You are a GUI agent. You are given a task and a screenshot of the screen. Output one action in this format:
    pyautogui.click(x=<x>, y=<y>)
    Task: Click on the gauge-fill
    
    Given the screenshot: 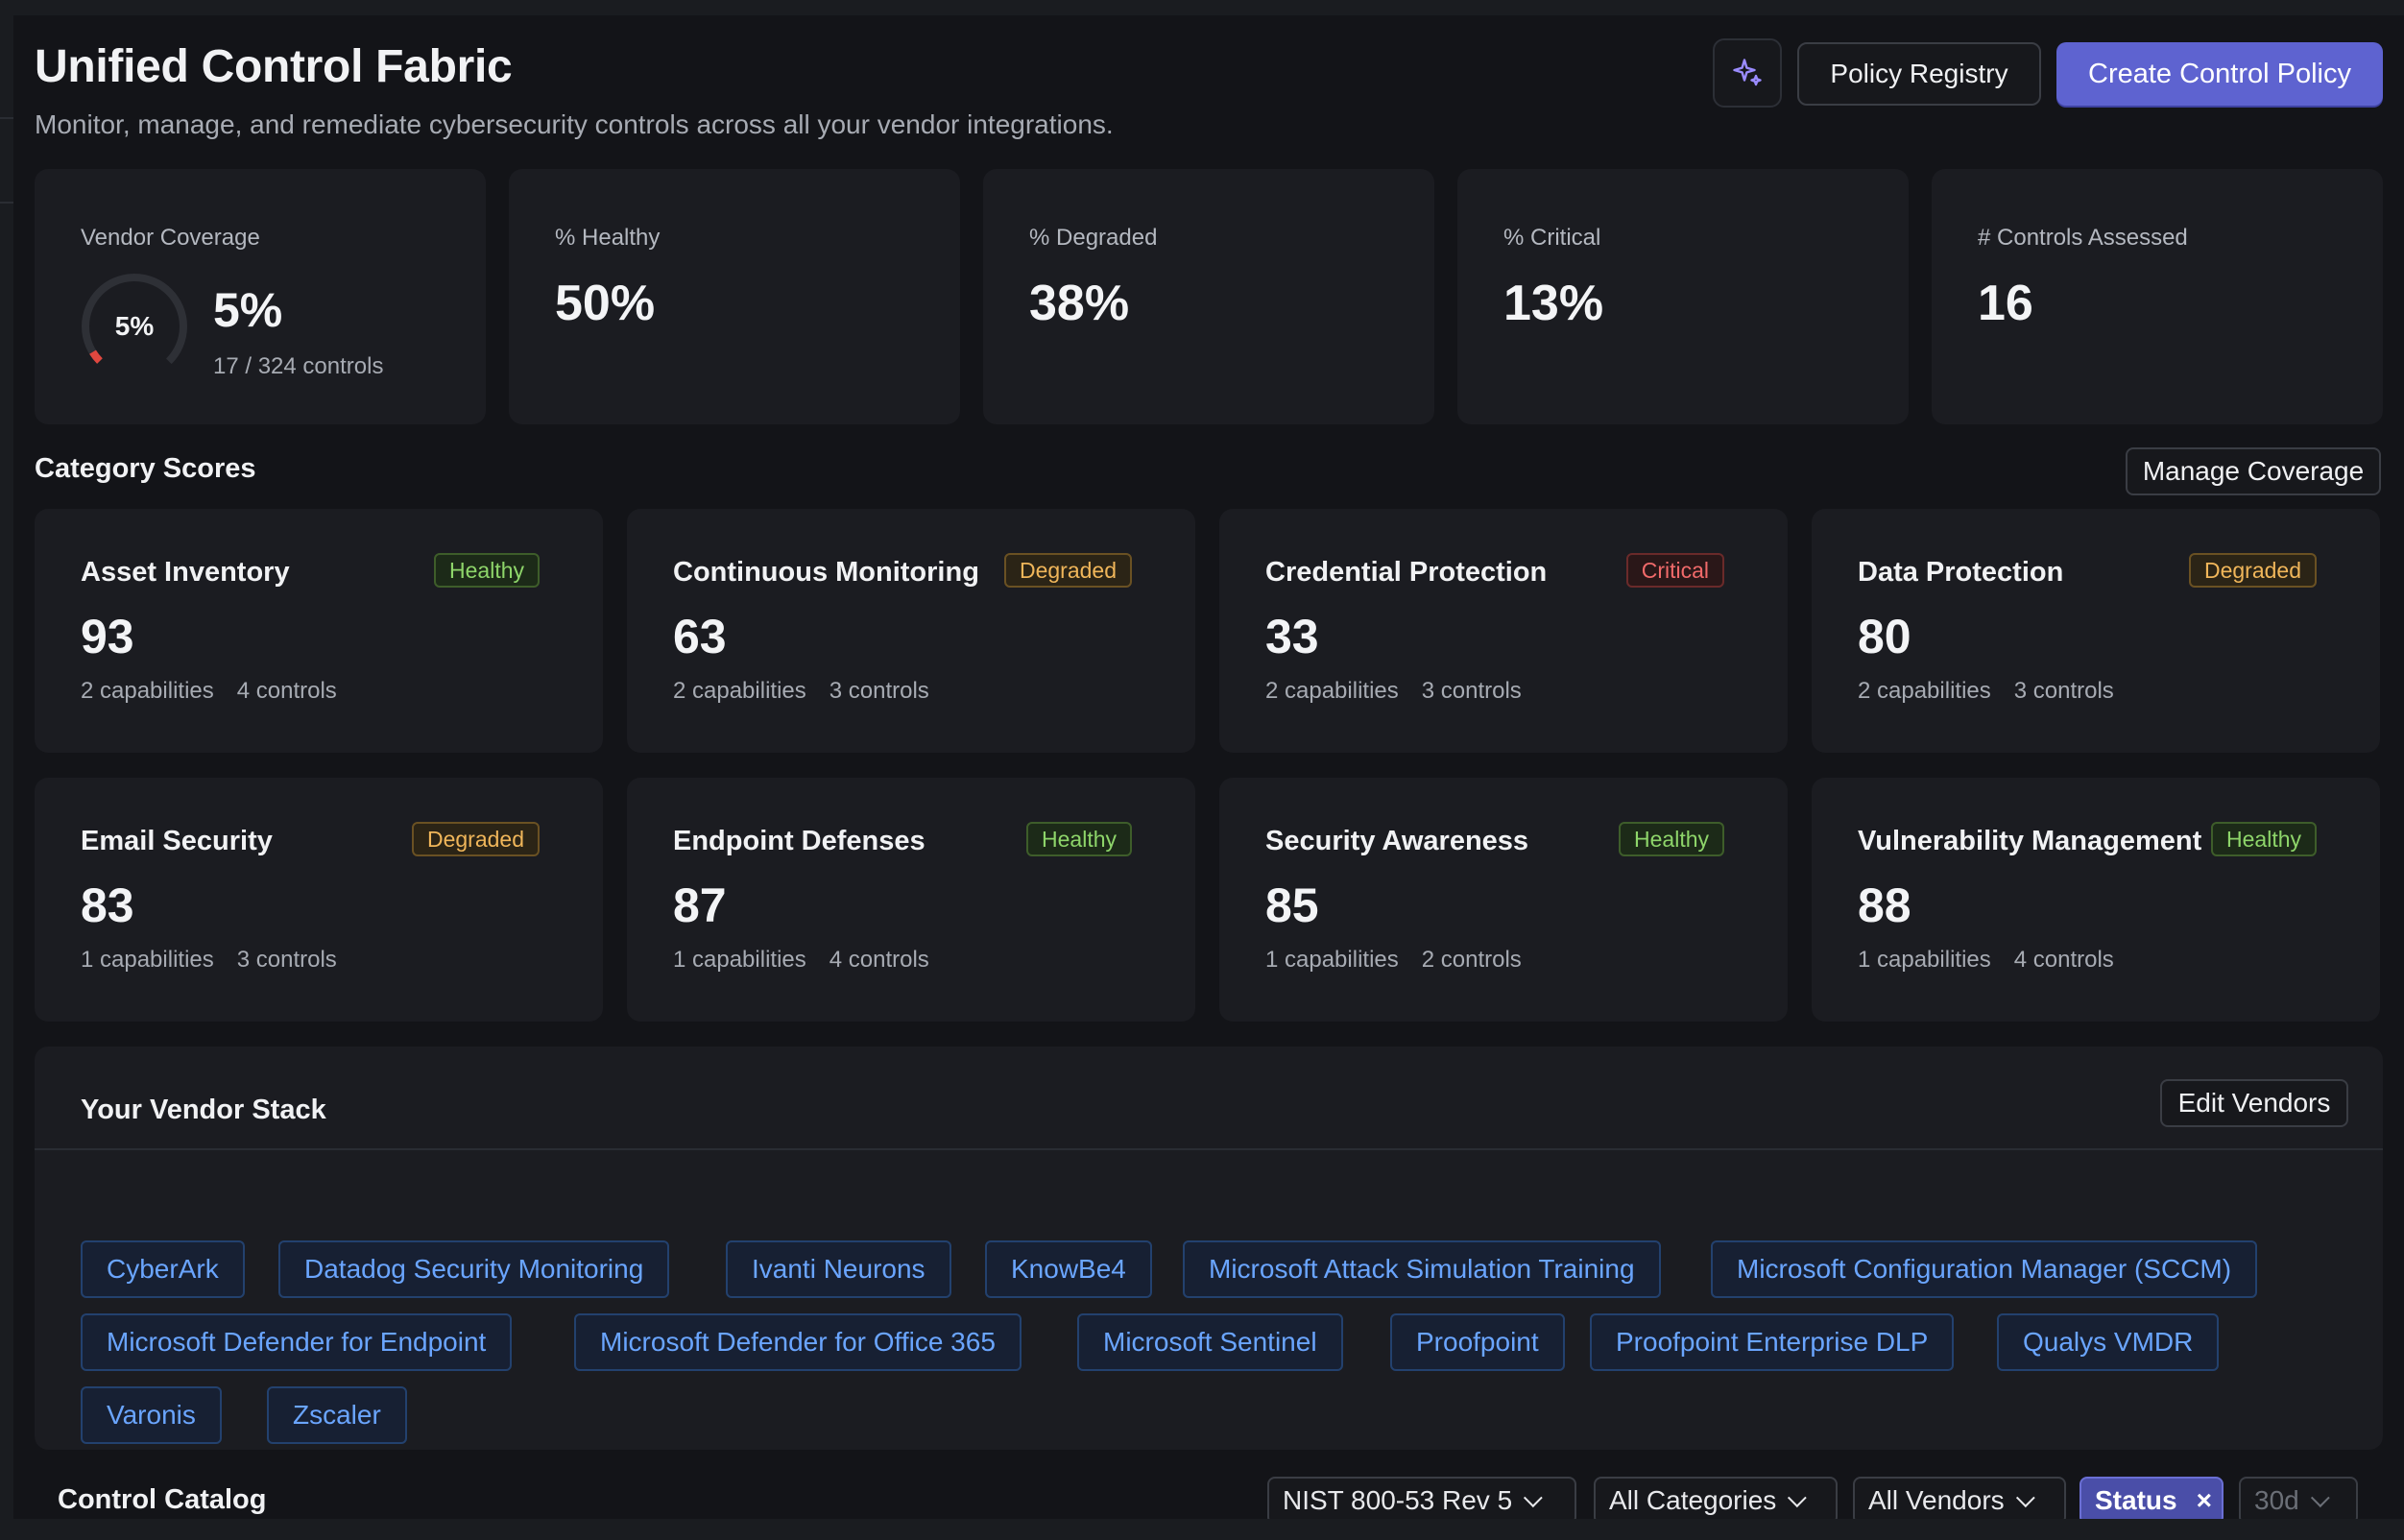 What is the action you would take?
    pyautogui.click(x=134, y=327)
    